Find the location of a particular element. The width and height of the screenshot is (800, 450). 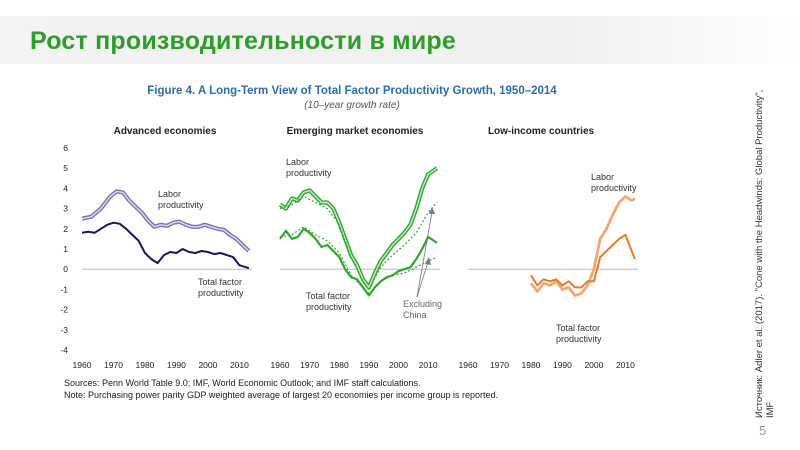

y-tick-label: 4 is located at coordinates (65, 188).